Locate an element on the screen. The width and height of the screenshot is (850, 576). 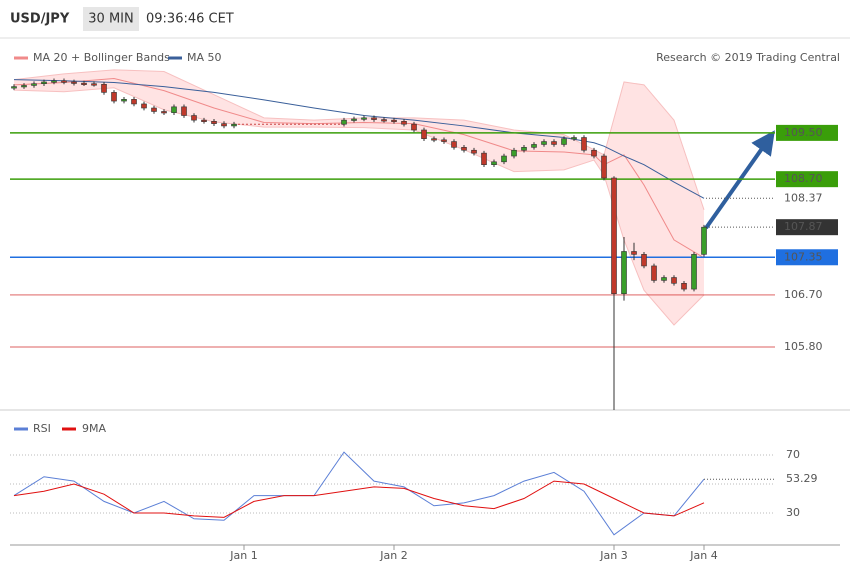
interval: 30 MIN is located at coordinates (110, 19).